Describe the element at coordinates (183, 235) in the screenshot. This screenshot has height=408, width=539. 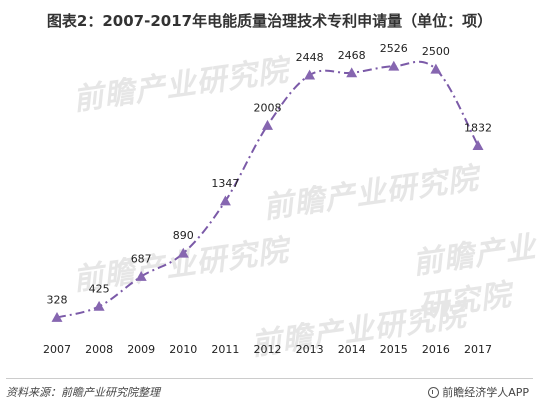
I see `data-label: 890` at that location.